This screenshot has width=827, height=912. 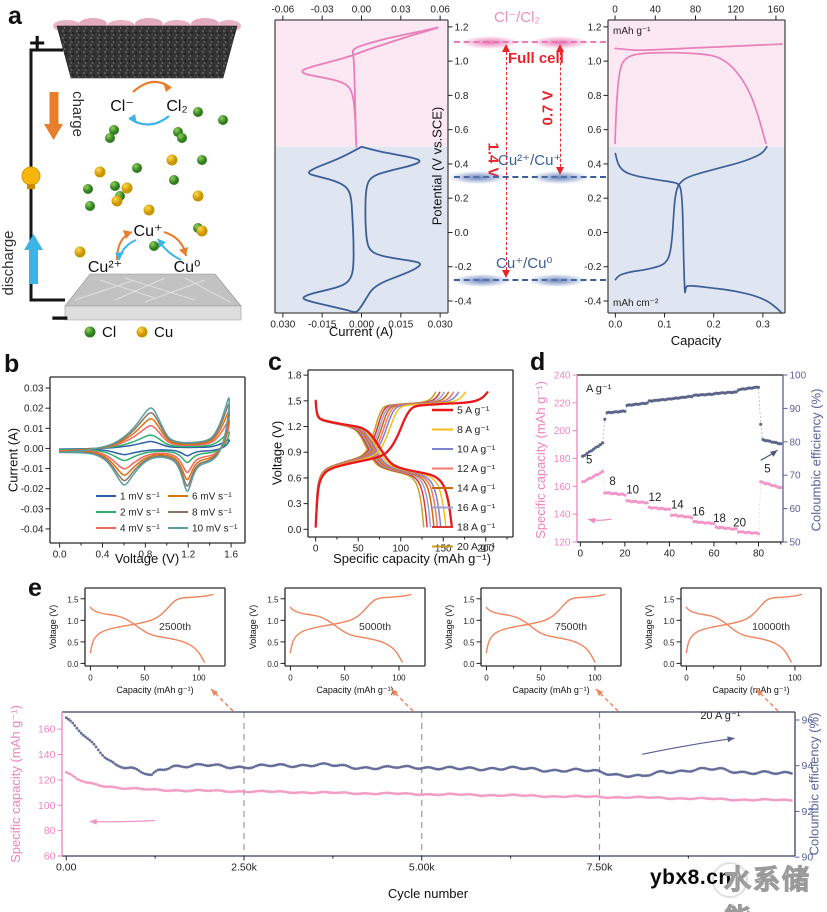 I want to click on panel-e-ylabel-right: Coloumbic efficiency (%), so click(x=814, y=784).